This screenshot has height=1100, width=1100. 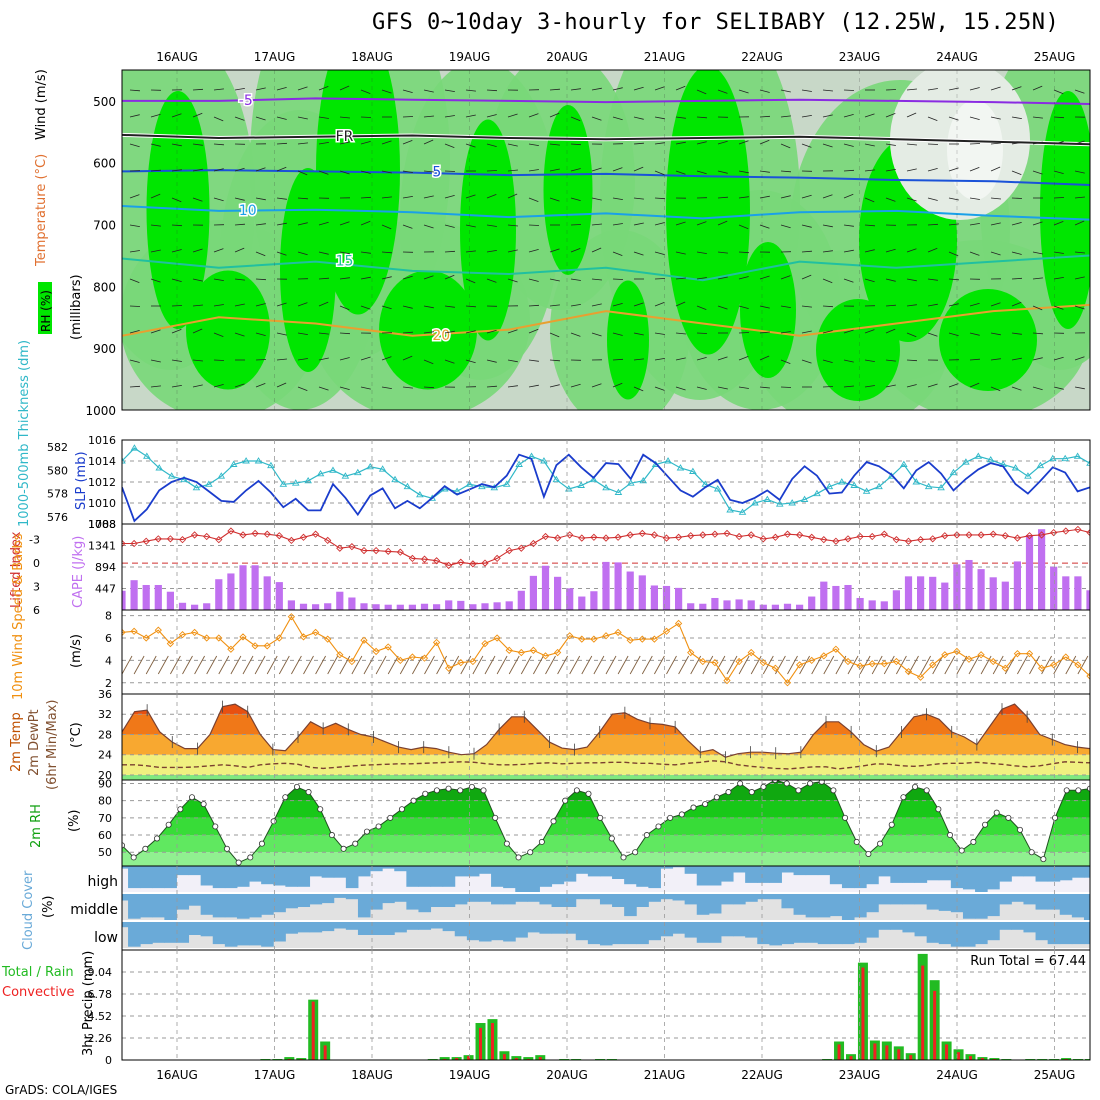 I want to click on precip-total-bar, so click(x=289, y=1058).